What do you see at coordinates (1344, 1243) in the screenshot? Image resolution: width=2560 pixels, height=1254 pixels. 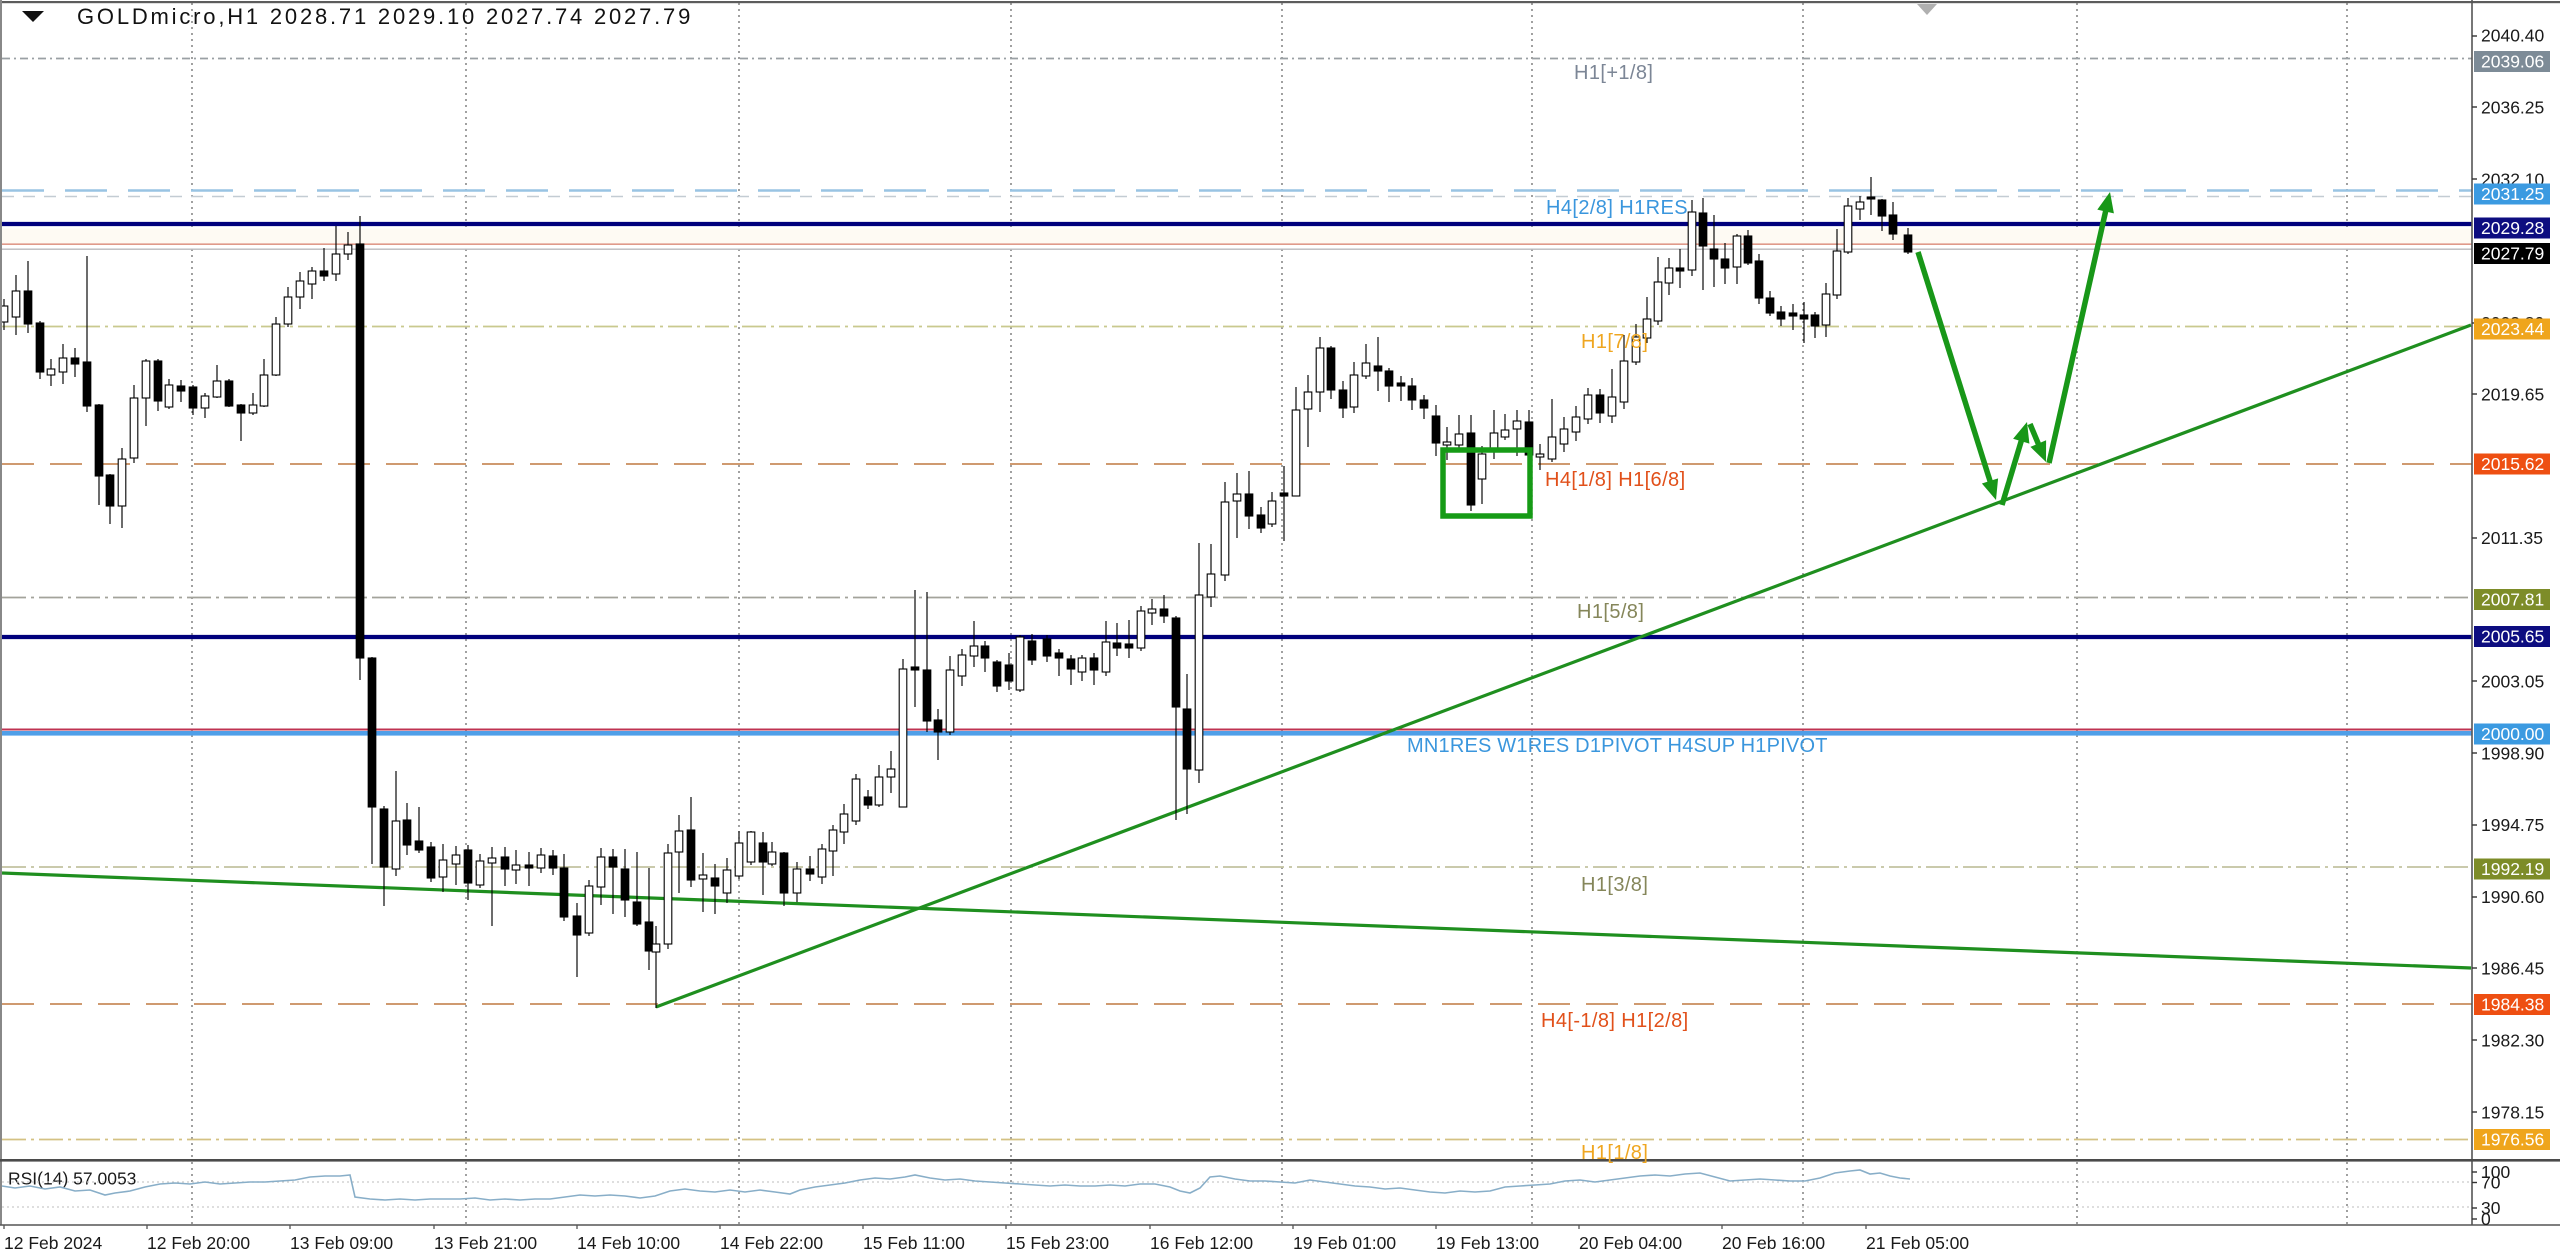 I see `svg-text: 19 Feb 01:00` at bounding box center [1344, 1243].